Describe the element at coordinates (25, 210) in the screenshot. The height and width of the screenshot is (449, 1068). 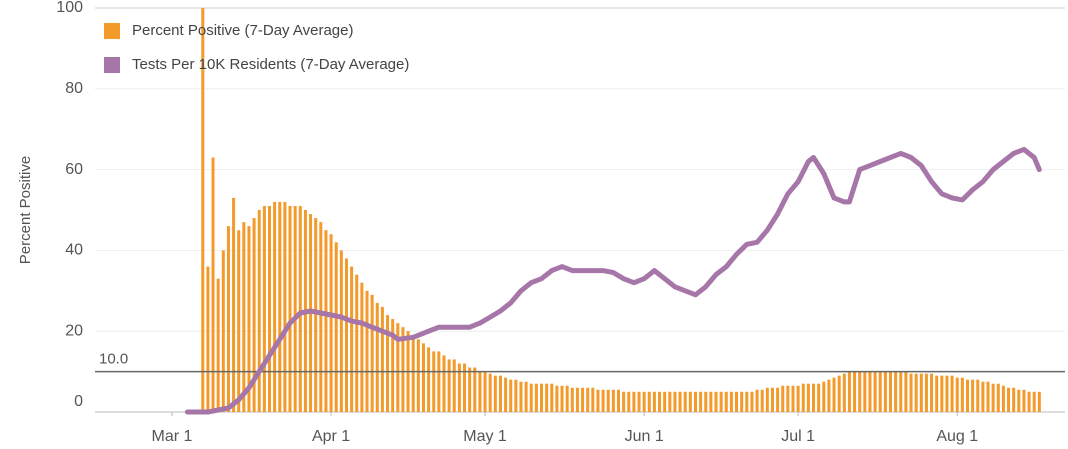
I see `y-axis-label: Percent Positive` at that location.